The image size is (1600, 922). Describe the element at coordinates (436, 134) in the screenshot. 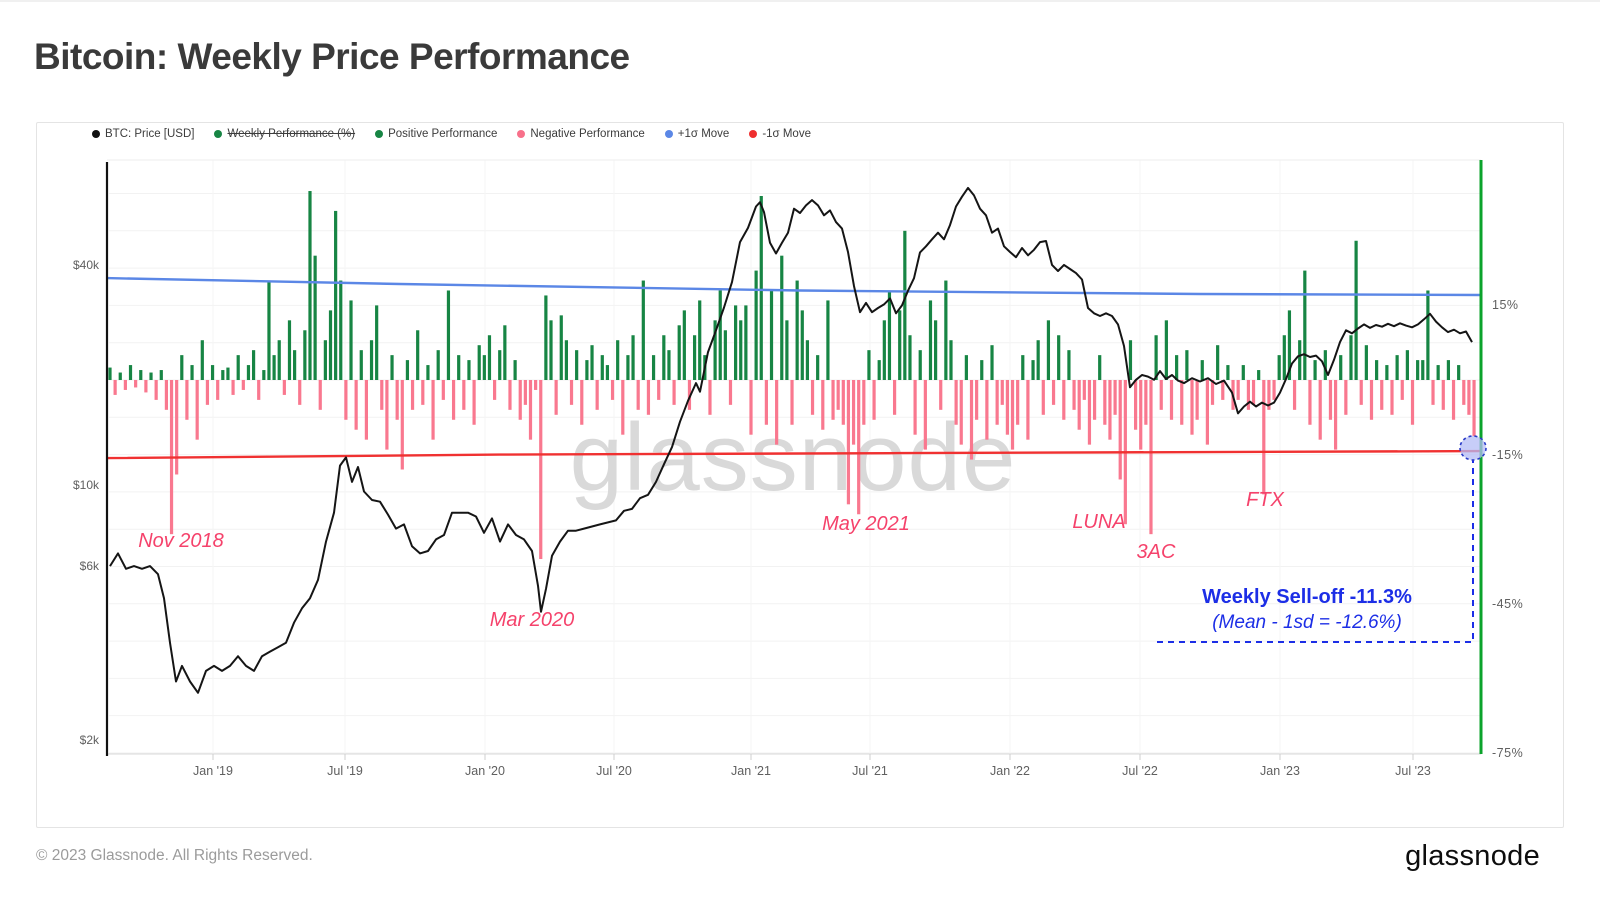

I see `legend-item-positive-performance: Positive Performance` at that location.